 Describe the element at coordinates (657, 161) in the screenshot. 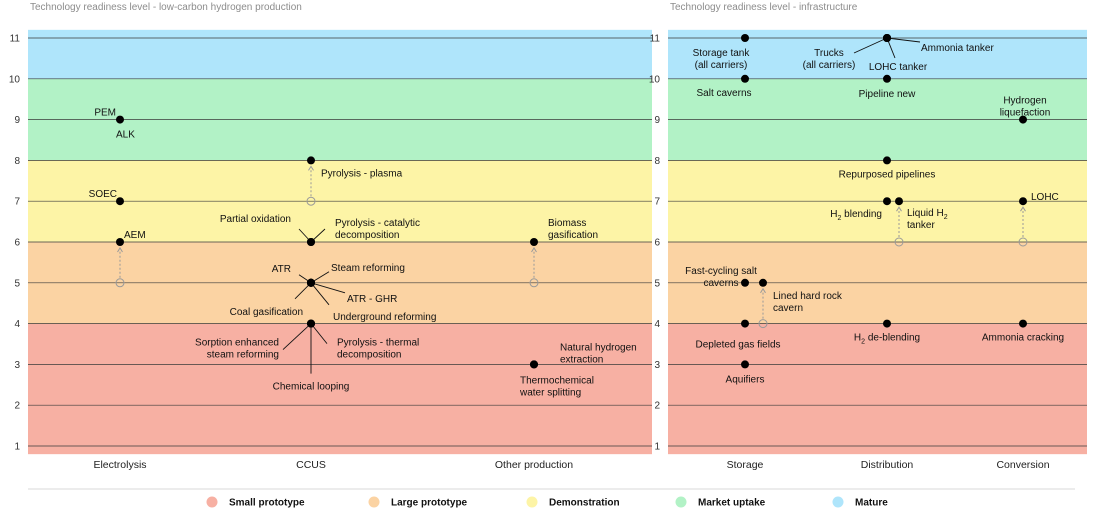

I see `y-tick-label: 8` at that location.